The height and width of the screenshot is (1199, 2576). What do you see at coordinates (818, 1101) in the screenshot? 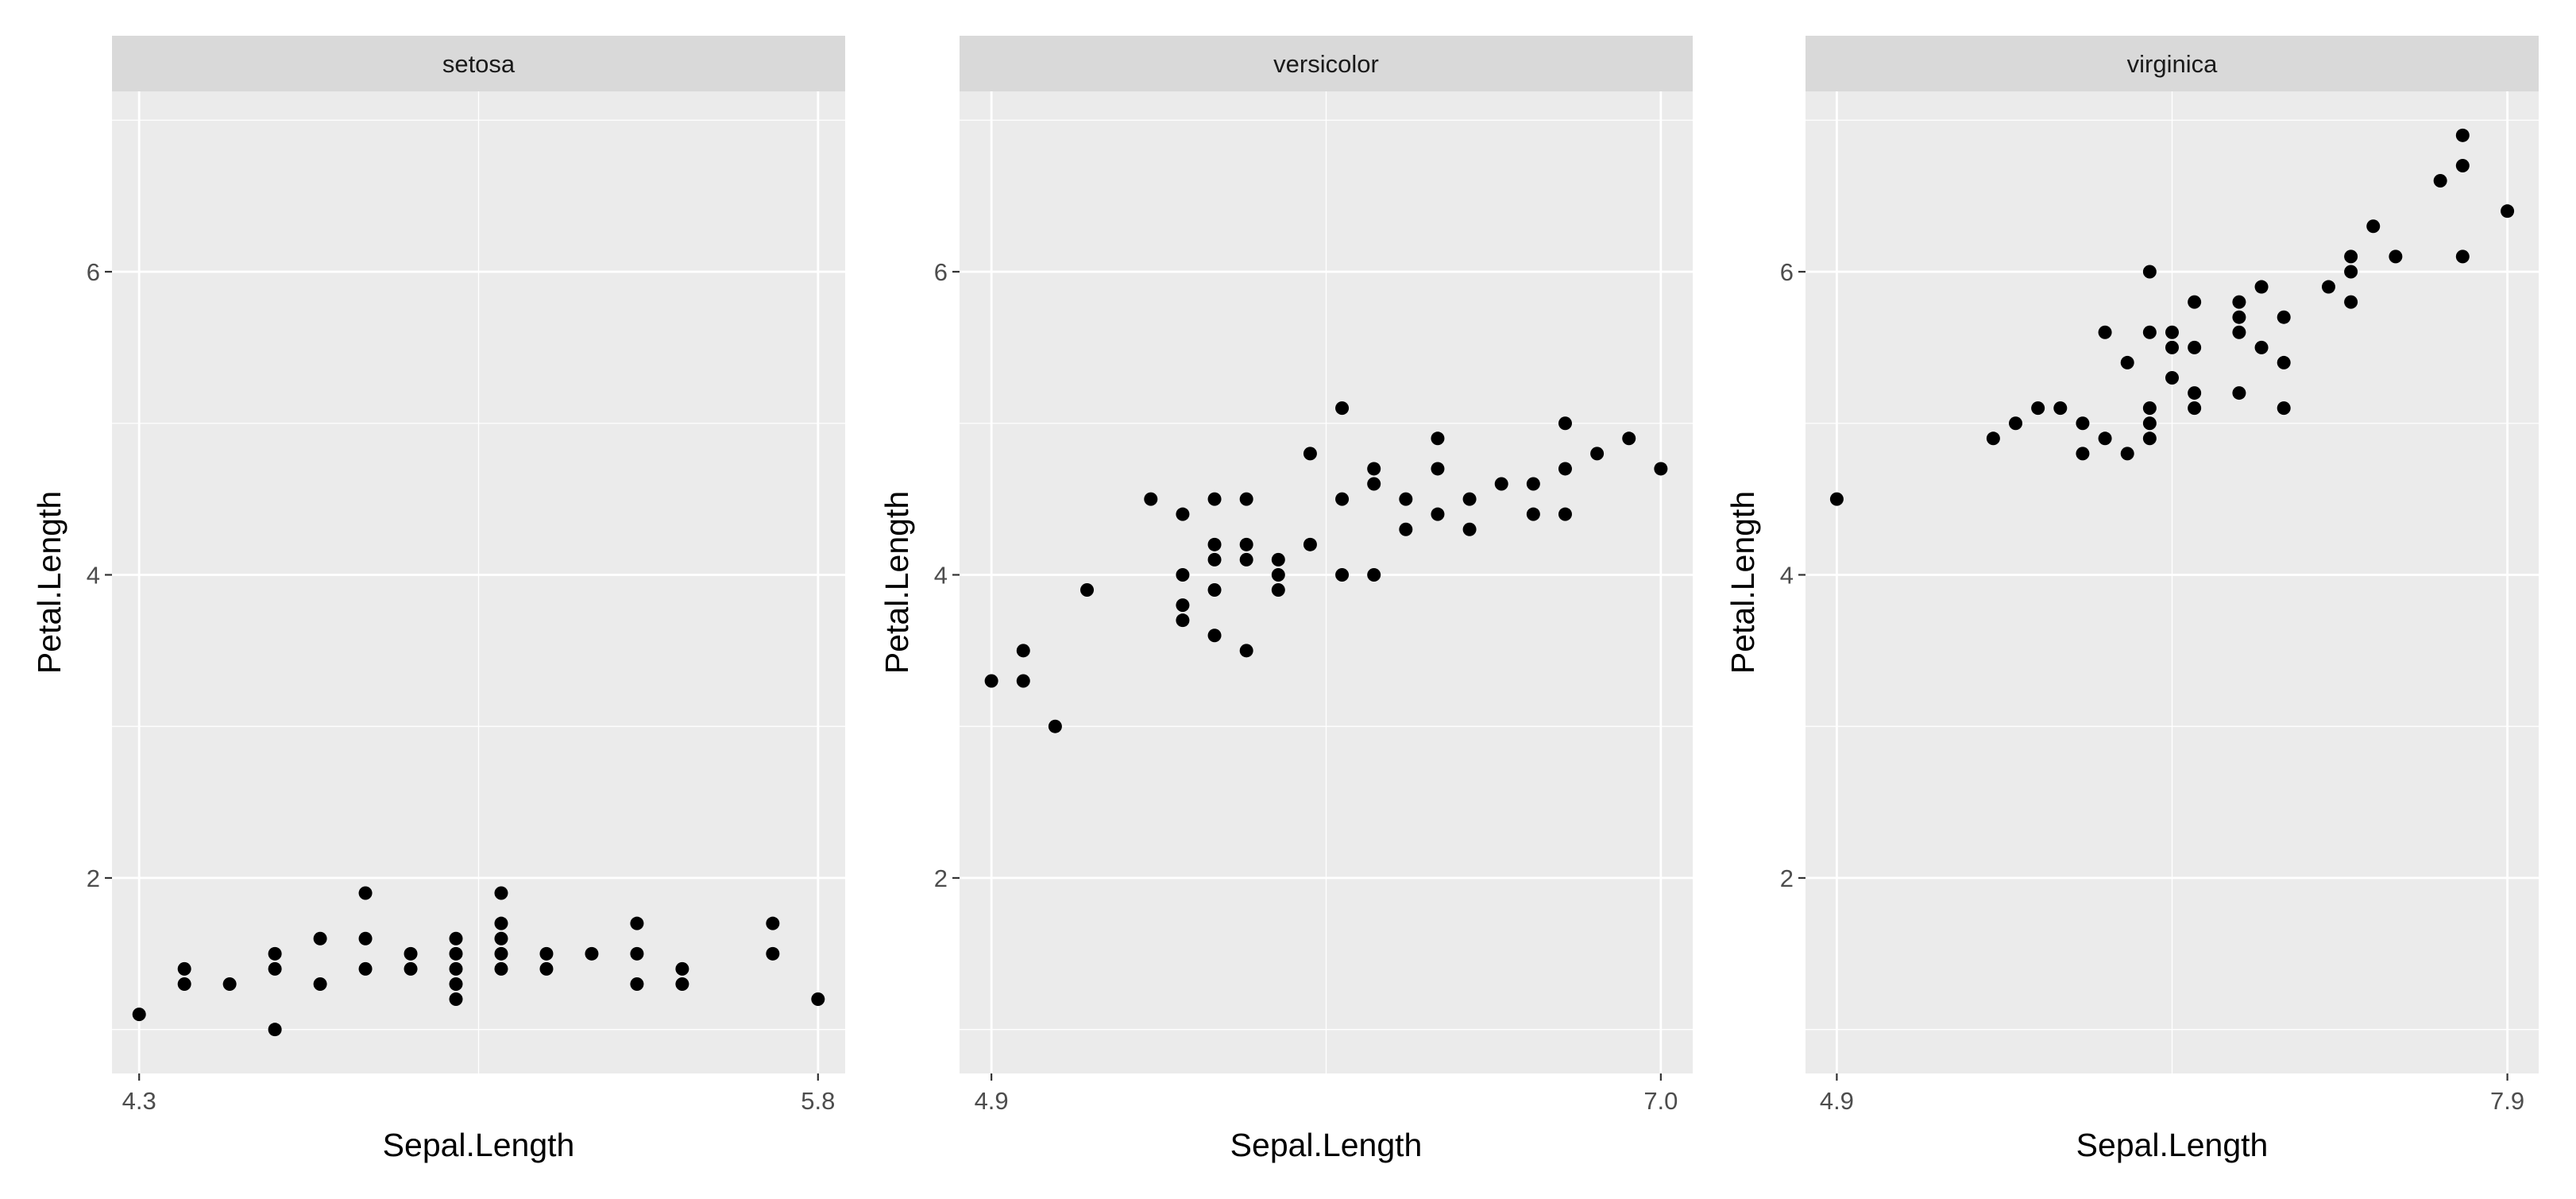
I see `x-tick-label: 5.8` at bounding box center [818, 1101].